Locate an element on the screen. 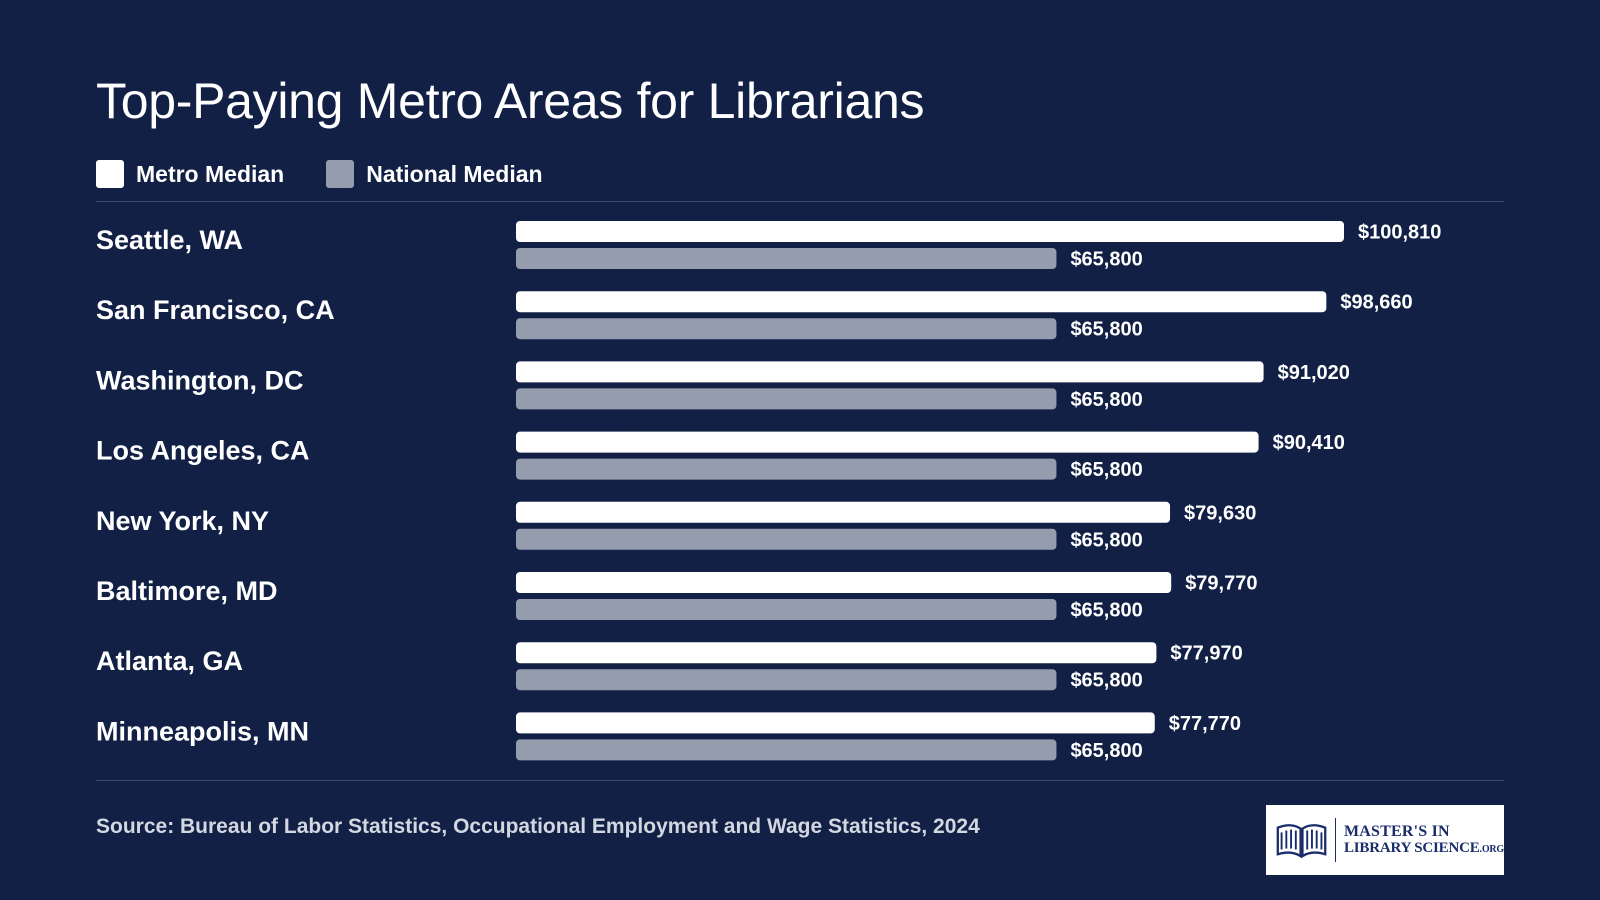 This screenshot has width=1600, height=900. category-label: Seattle, WA is located at coordinates (169, 240).